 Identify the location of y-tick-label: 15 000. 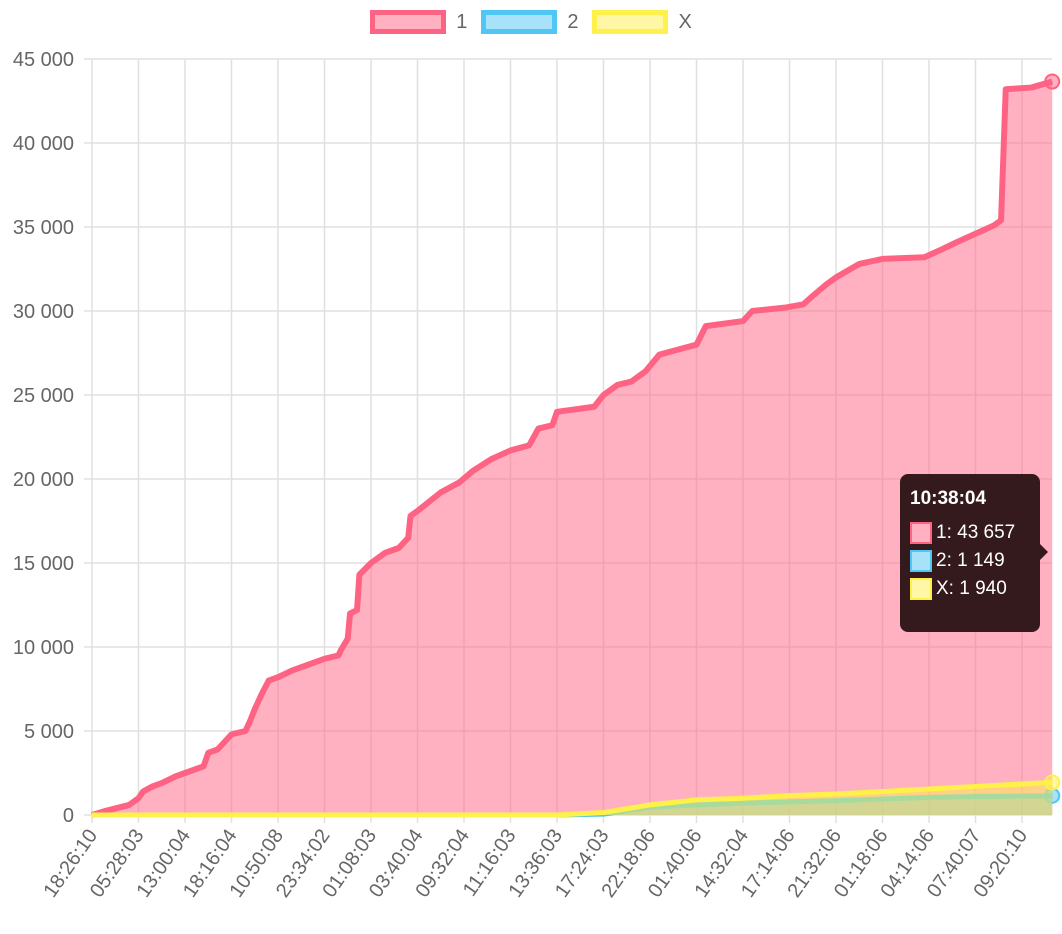
(43, 564).